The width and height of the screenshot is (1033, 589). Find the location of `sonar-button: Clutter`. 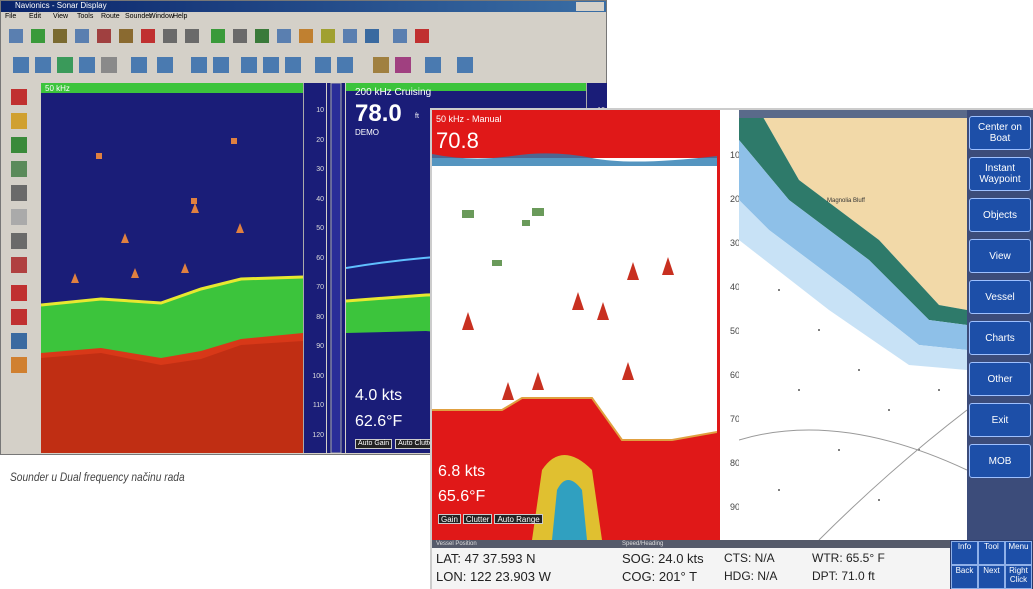

sonar-button: Clutter is located at coordinates (477, 519).